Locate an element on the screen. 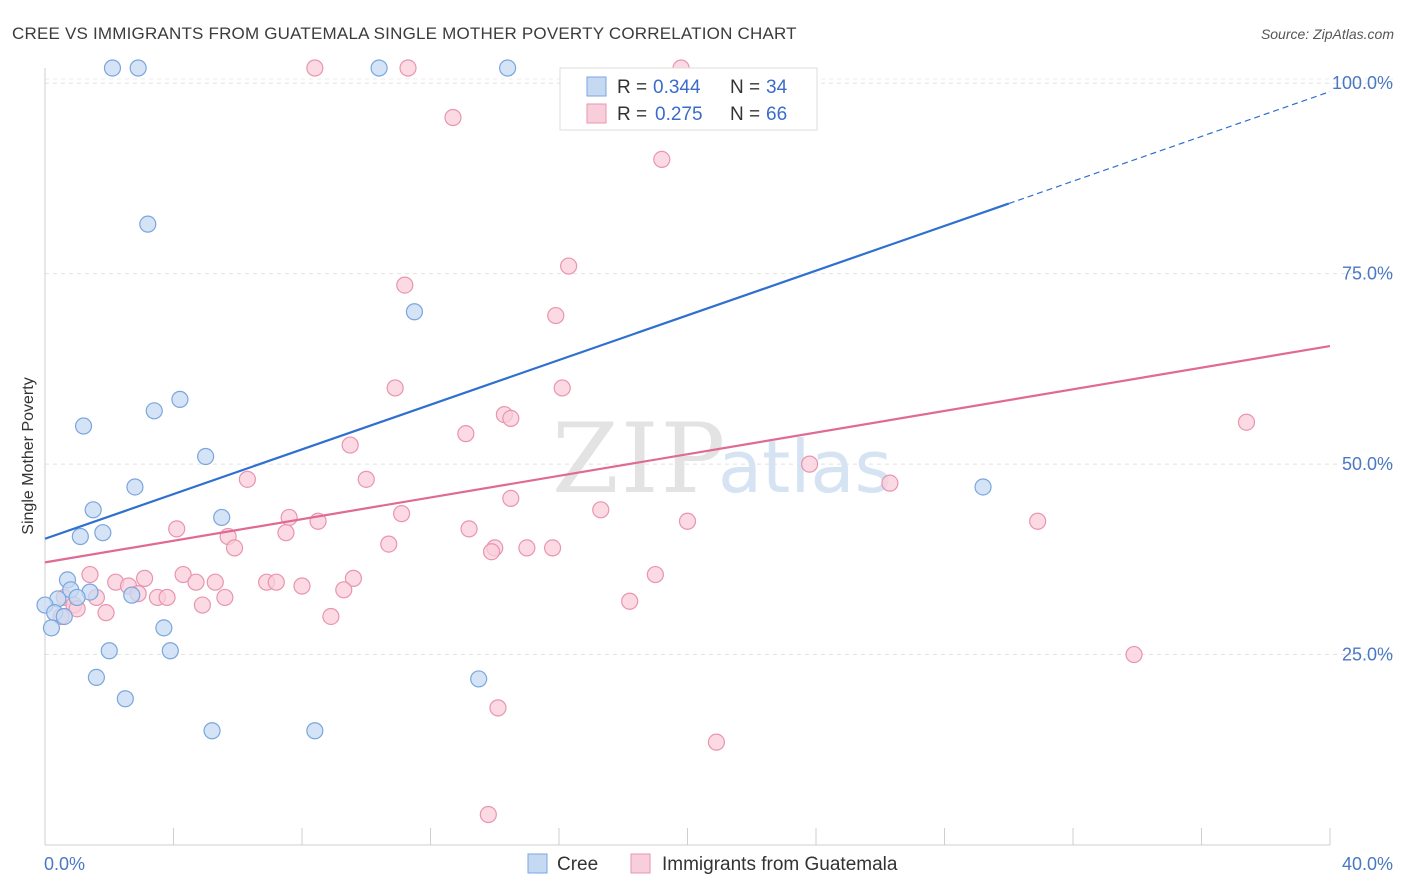 Image resolution: width=1406 pixels, height=892 pixels. legend-box: R = 0.344 N = 34 R = 0.275 N = 66 is located at coordinates (688, 99).